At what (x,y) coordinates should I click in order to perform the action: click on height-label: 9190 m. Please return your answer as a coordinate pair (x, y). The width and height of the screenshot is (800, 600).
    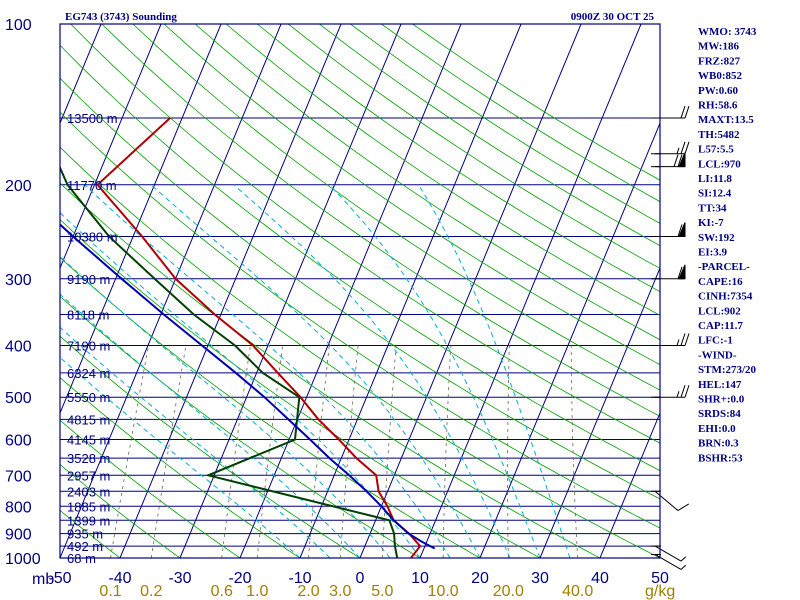
    Looking at the image, I should click on (88, 279).